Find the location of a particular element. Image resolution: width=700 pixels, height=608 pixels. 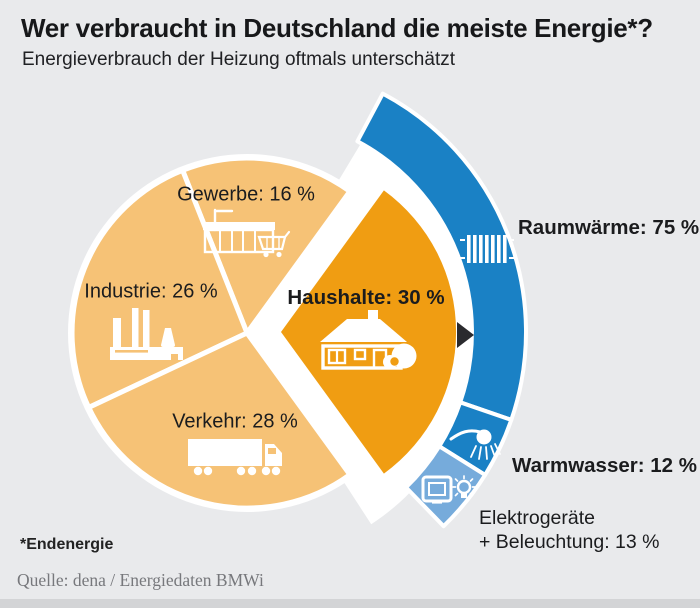

pie-slice-gewerbe is located at coordinates (266, 245).